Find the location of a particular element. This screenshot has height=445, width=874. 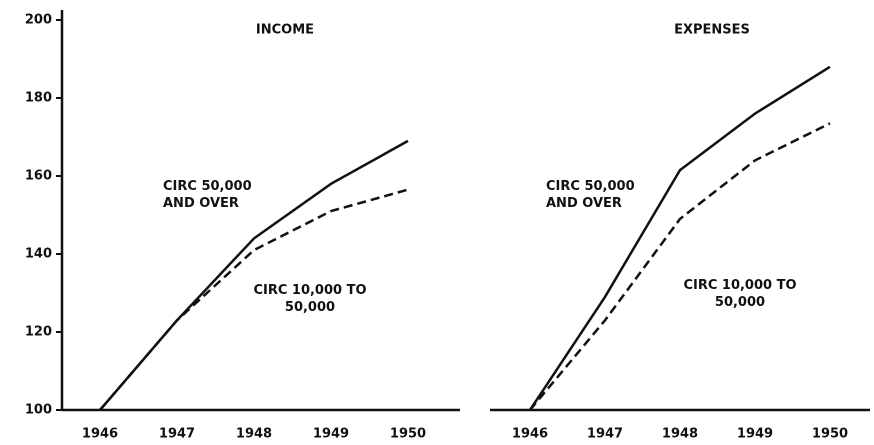

y-tick-label: 160 is located at coordinates (38, 176).